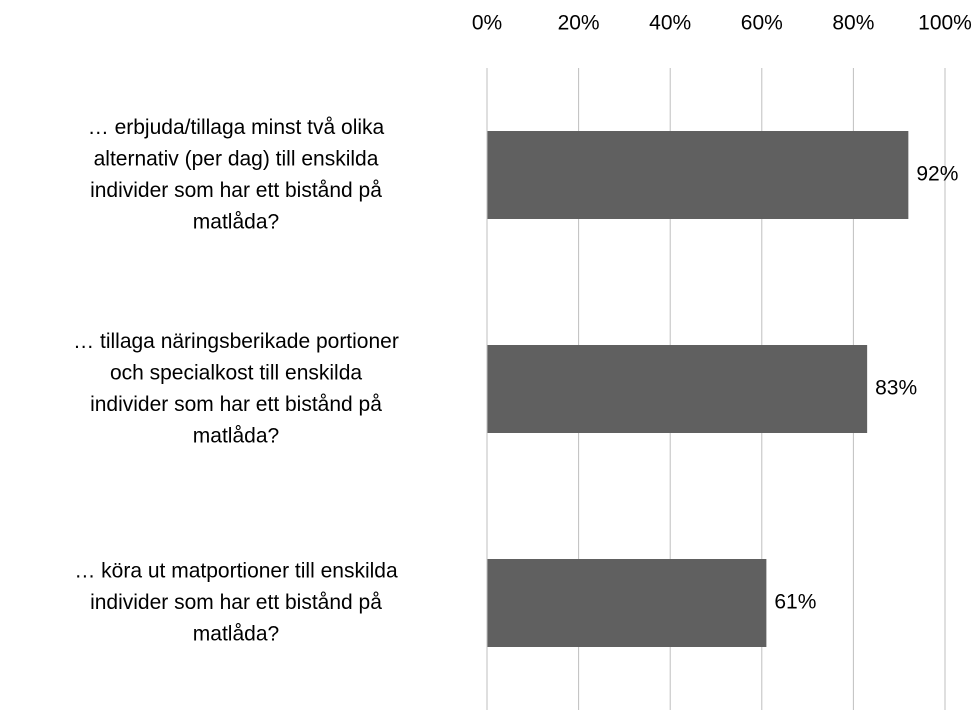  What do you see at coordinates (795, 602) in the screenshot?
I see `value-label: 61%` at bounding box center [795, 602].